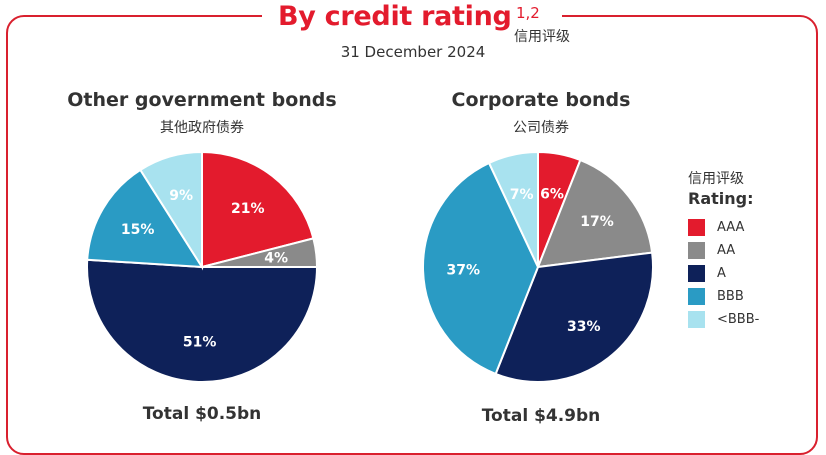 The width and height of the screenshot is (826, 455). Describe the element at coordinates (395, 16) in the screenshot. I see `page-title: By credit rating` at that location.